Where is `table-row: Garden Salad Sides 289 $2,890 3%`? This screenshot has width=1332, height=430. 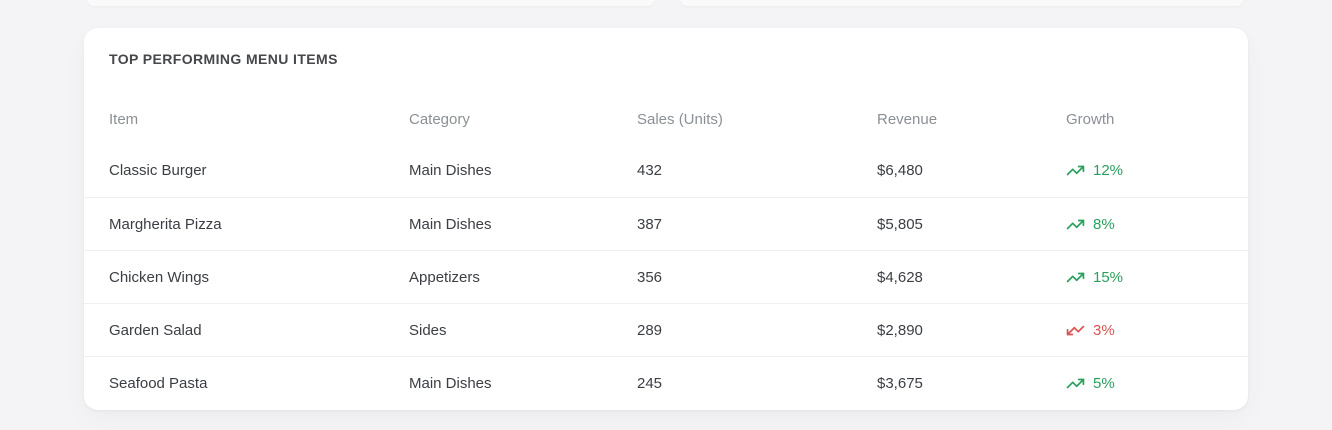
table-row: Garden Salad Sides 289 $2,890 3% is located at coordinates (666, 329).